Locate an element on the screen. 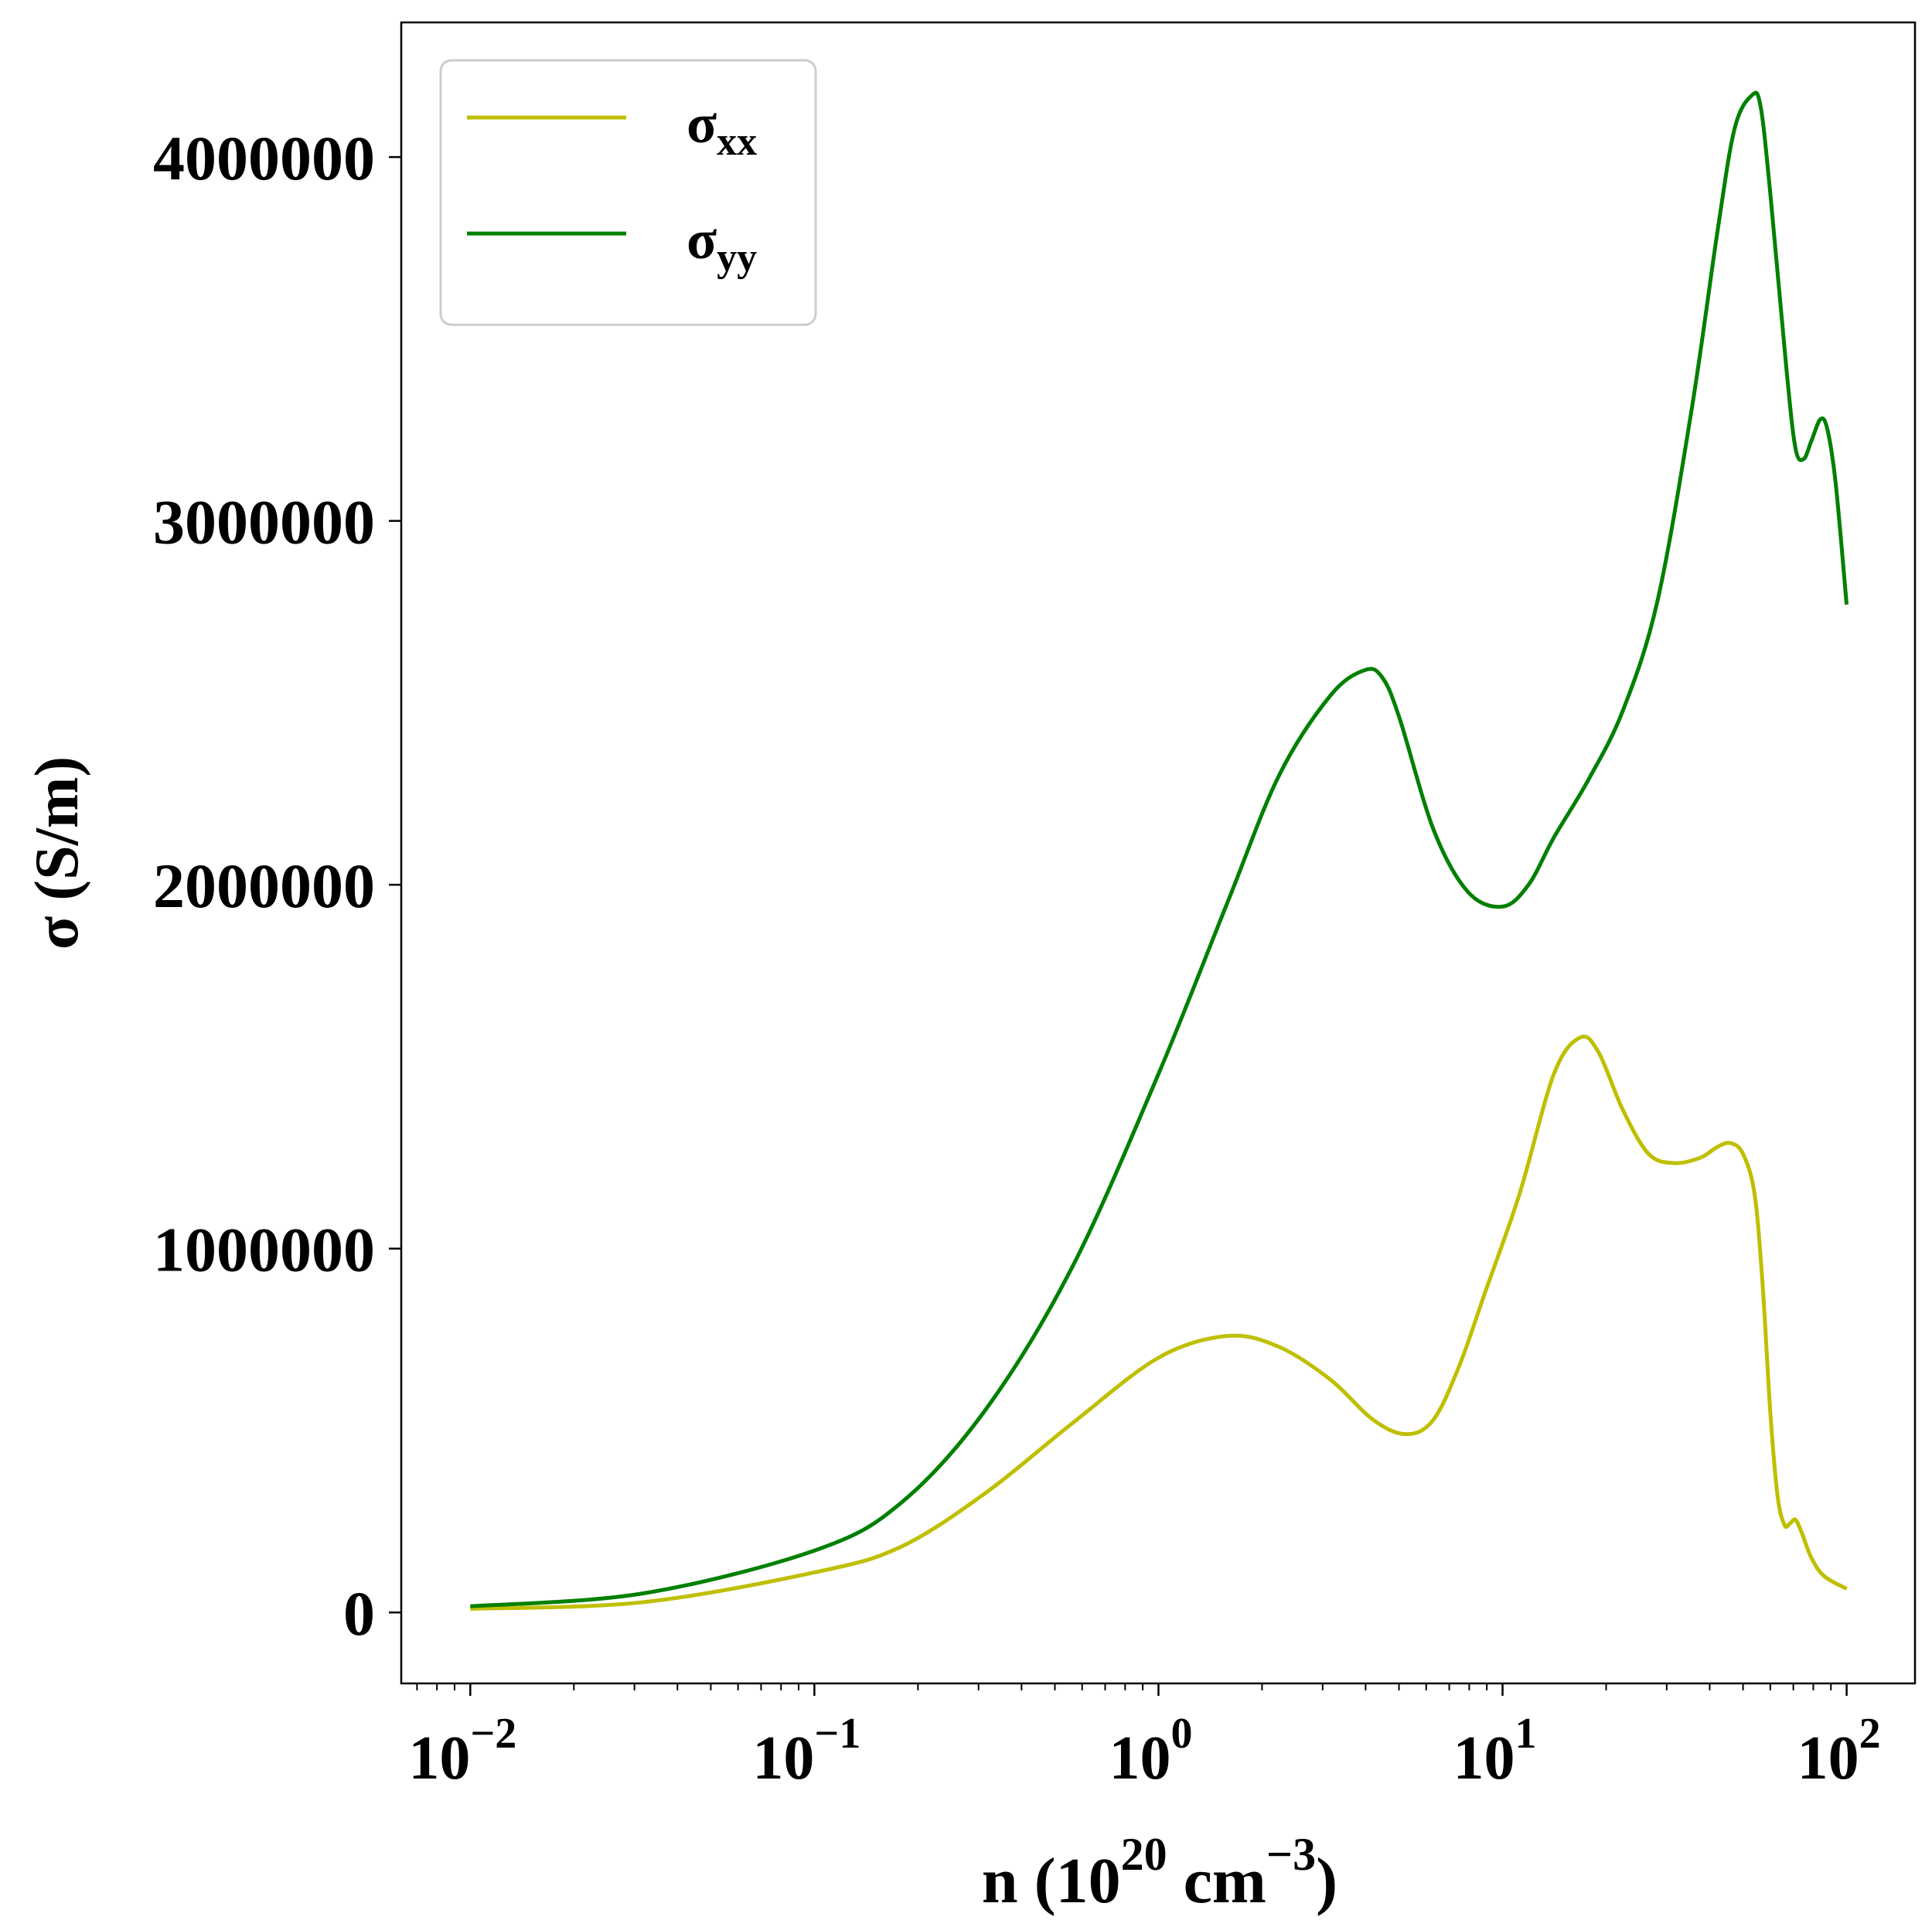  x-axis-label-base: n (10 is located at coordinates (1051, 1881).